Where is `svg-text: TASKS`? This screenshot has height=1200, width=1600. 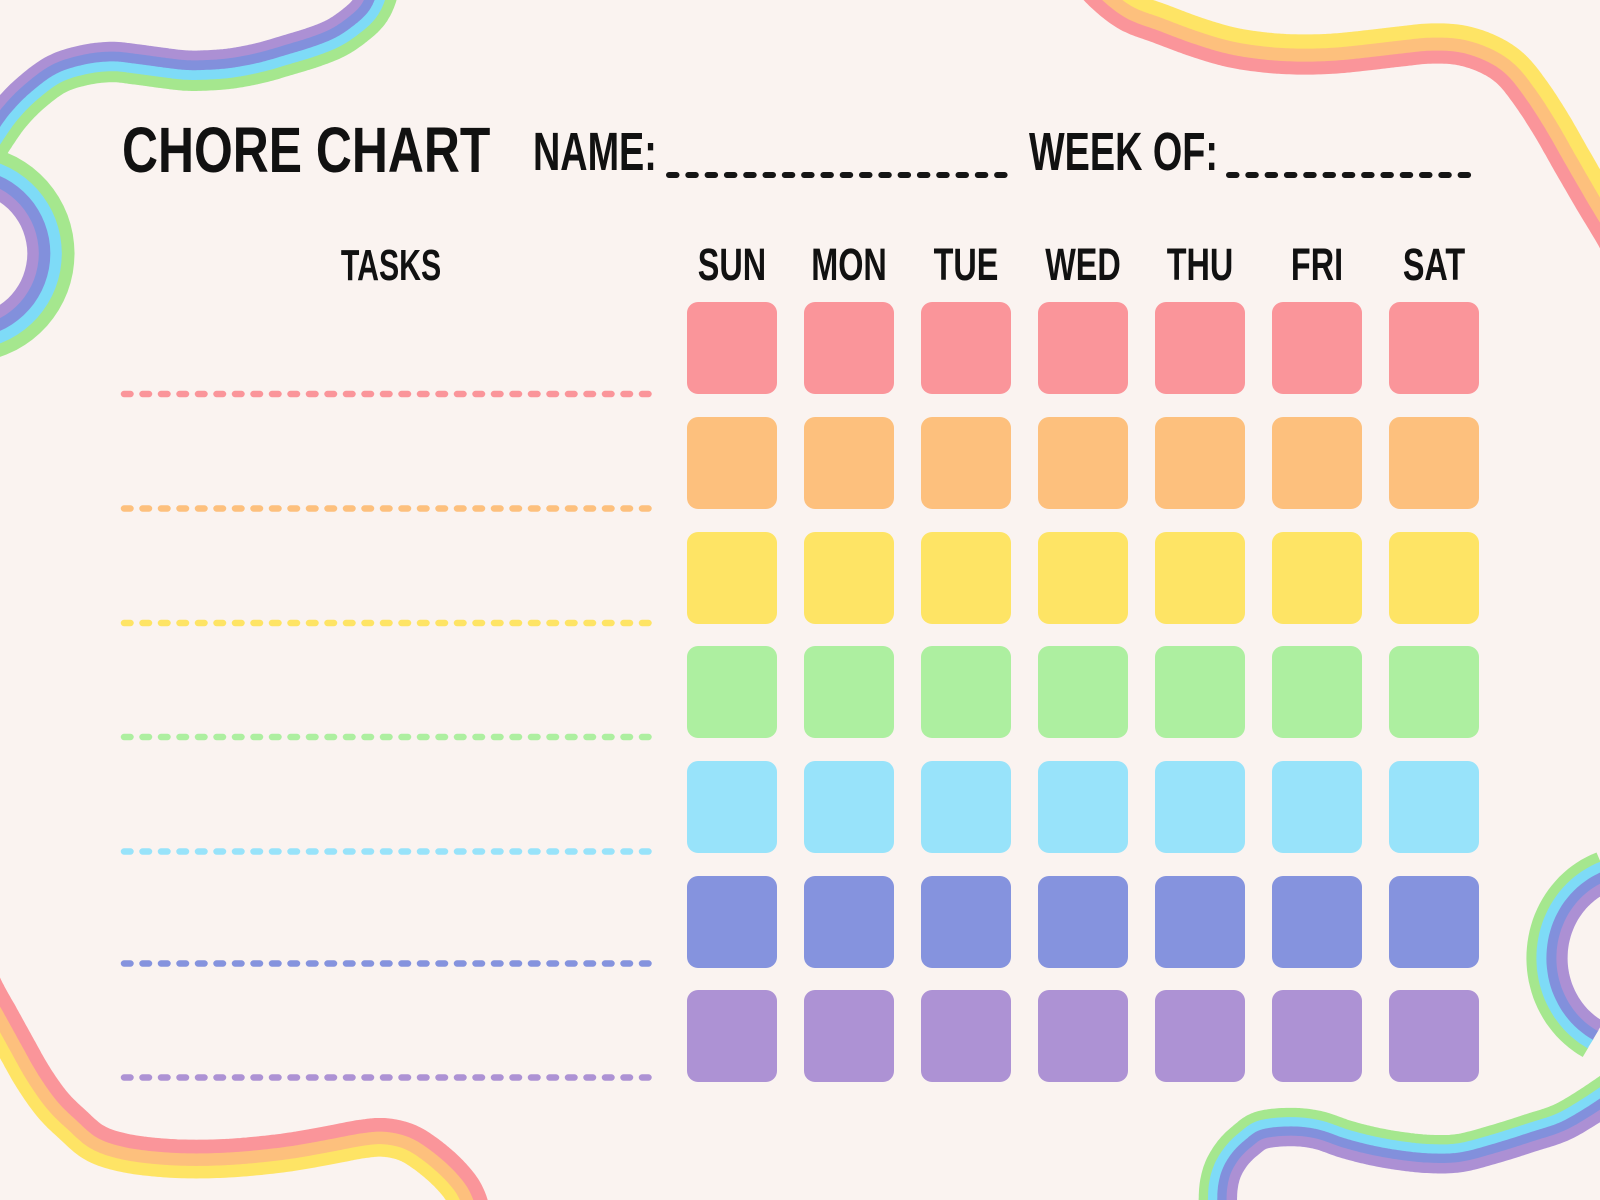 svg-text: TASKS is located at coordinates (391, 266).